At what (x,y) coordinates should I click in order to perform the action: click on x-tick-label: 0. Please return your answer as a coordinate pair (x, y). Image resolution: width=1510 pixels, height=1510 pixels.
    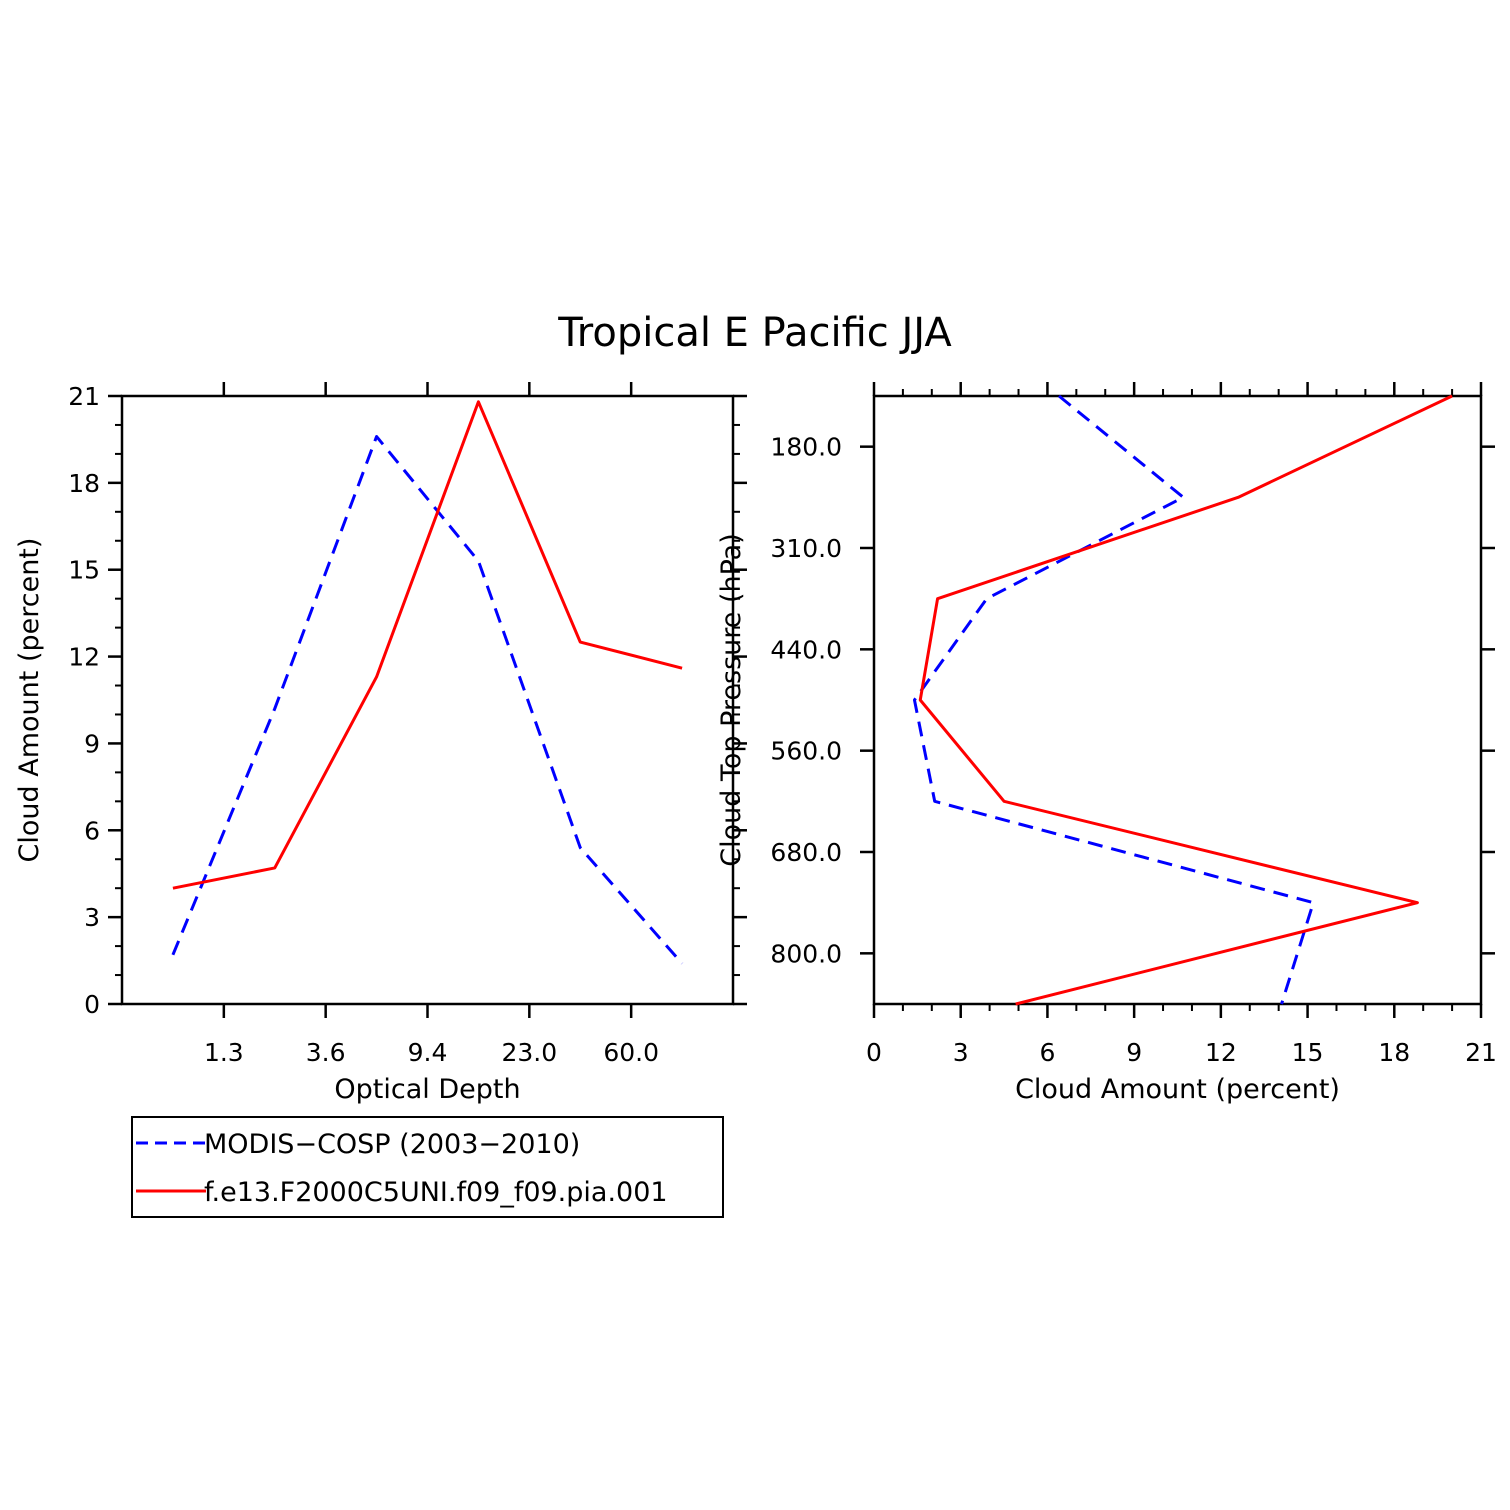
    Looking at the image, I should click on (874, 1052).